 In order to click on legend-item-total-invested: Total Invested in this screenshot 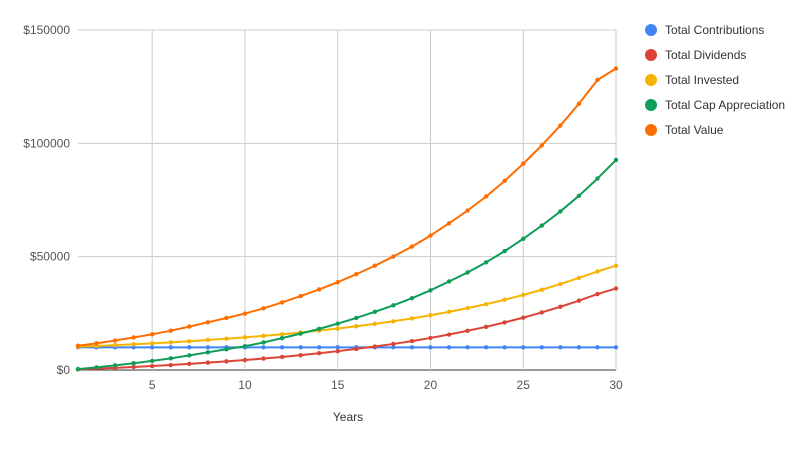, I will do `click(692, 80)`.